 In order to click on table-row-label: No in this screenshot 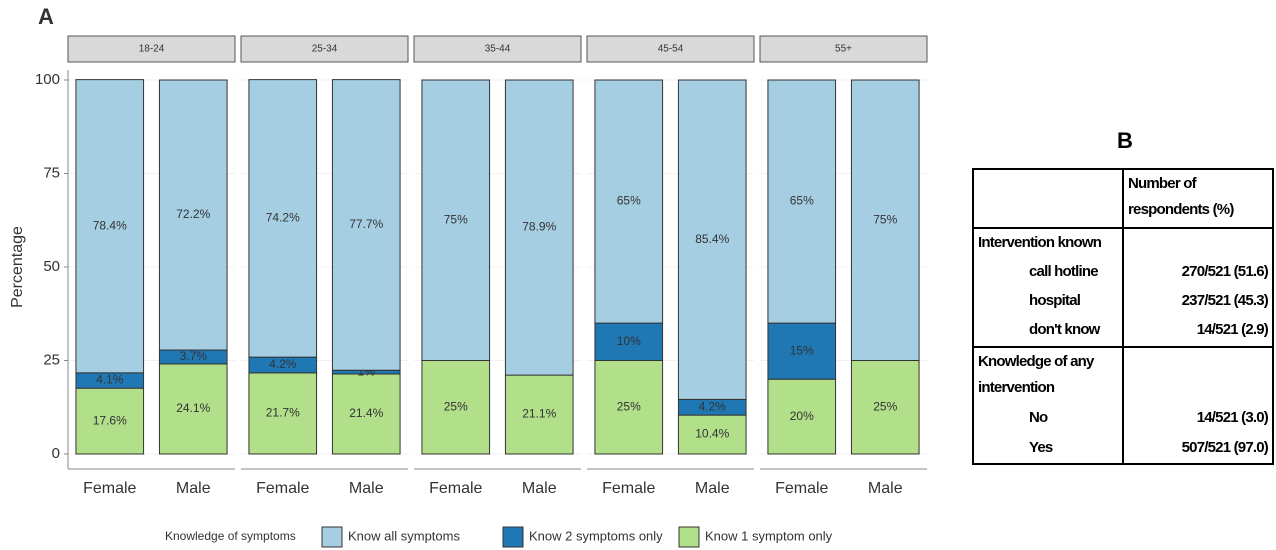, I will do `click(1038, 418)`.